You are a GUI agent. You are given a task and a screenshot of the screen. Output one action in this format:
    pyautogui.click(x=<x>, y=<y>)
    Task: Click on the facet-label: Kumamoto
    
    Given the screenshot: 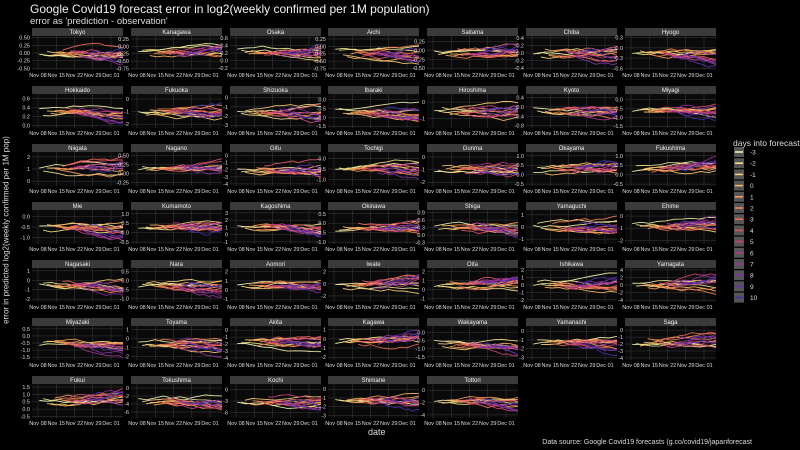 What is the action you would take?
    pyautogui.click(x=177, y=207)
    